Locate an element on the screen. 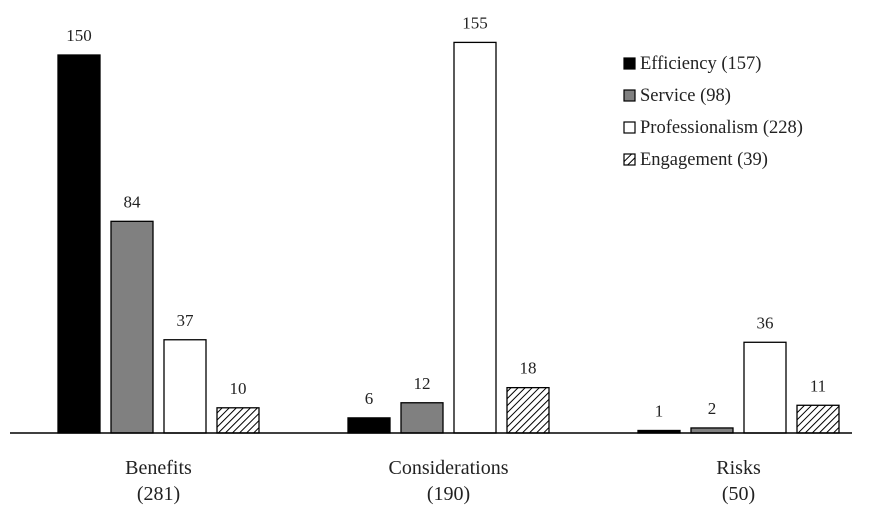 This screenshot has width=872, height=510. bar-risks-engagement is located at coordinates (818, 419).